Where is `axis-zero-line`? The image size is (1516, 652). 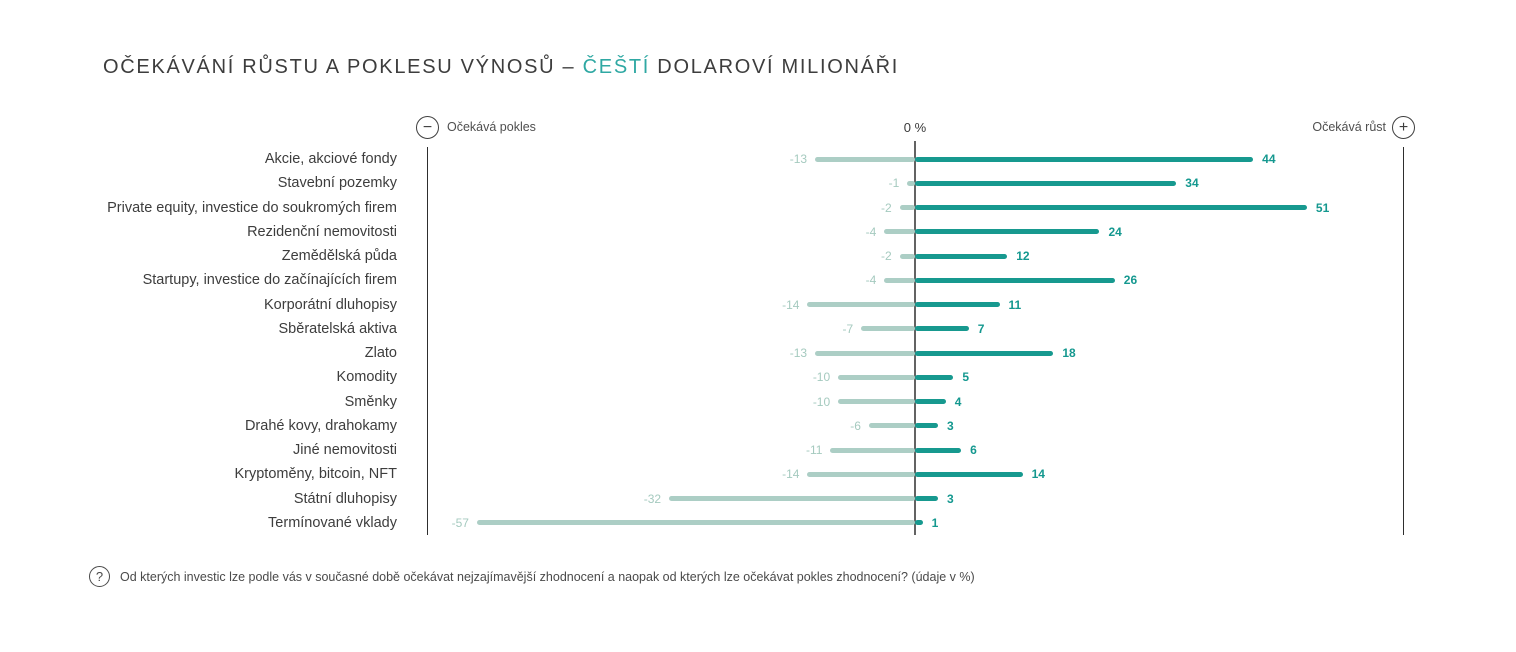 axis-zero-line is located at coordinates (915, 338).